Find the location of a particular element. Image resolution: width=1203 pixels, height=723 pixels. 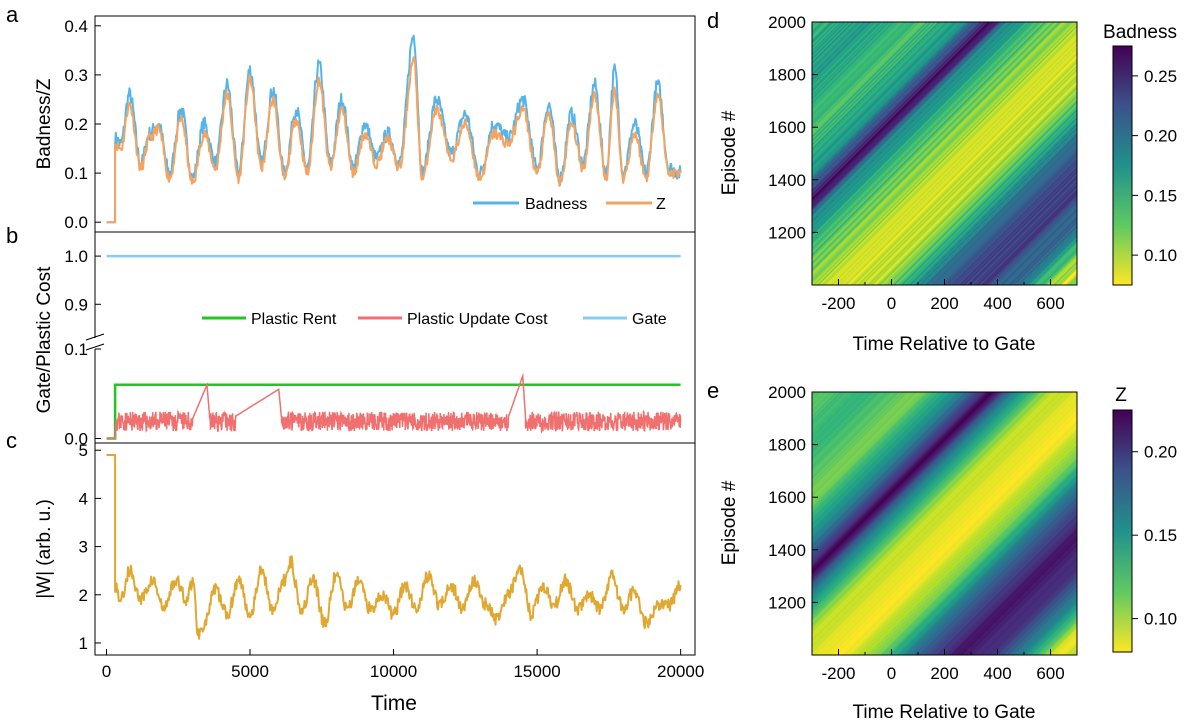

plastic-update-cost-series-line is located at coordinates (394, 406).